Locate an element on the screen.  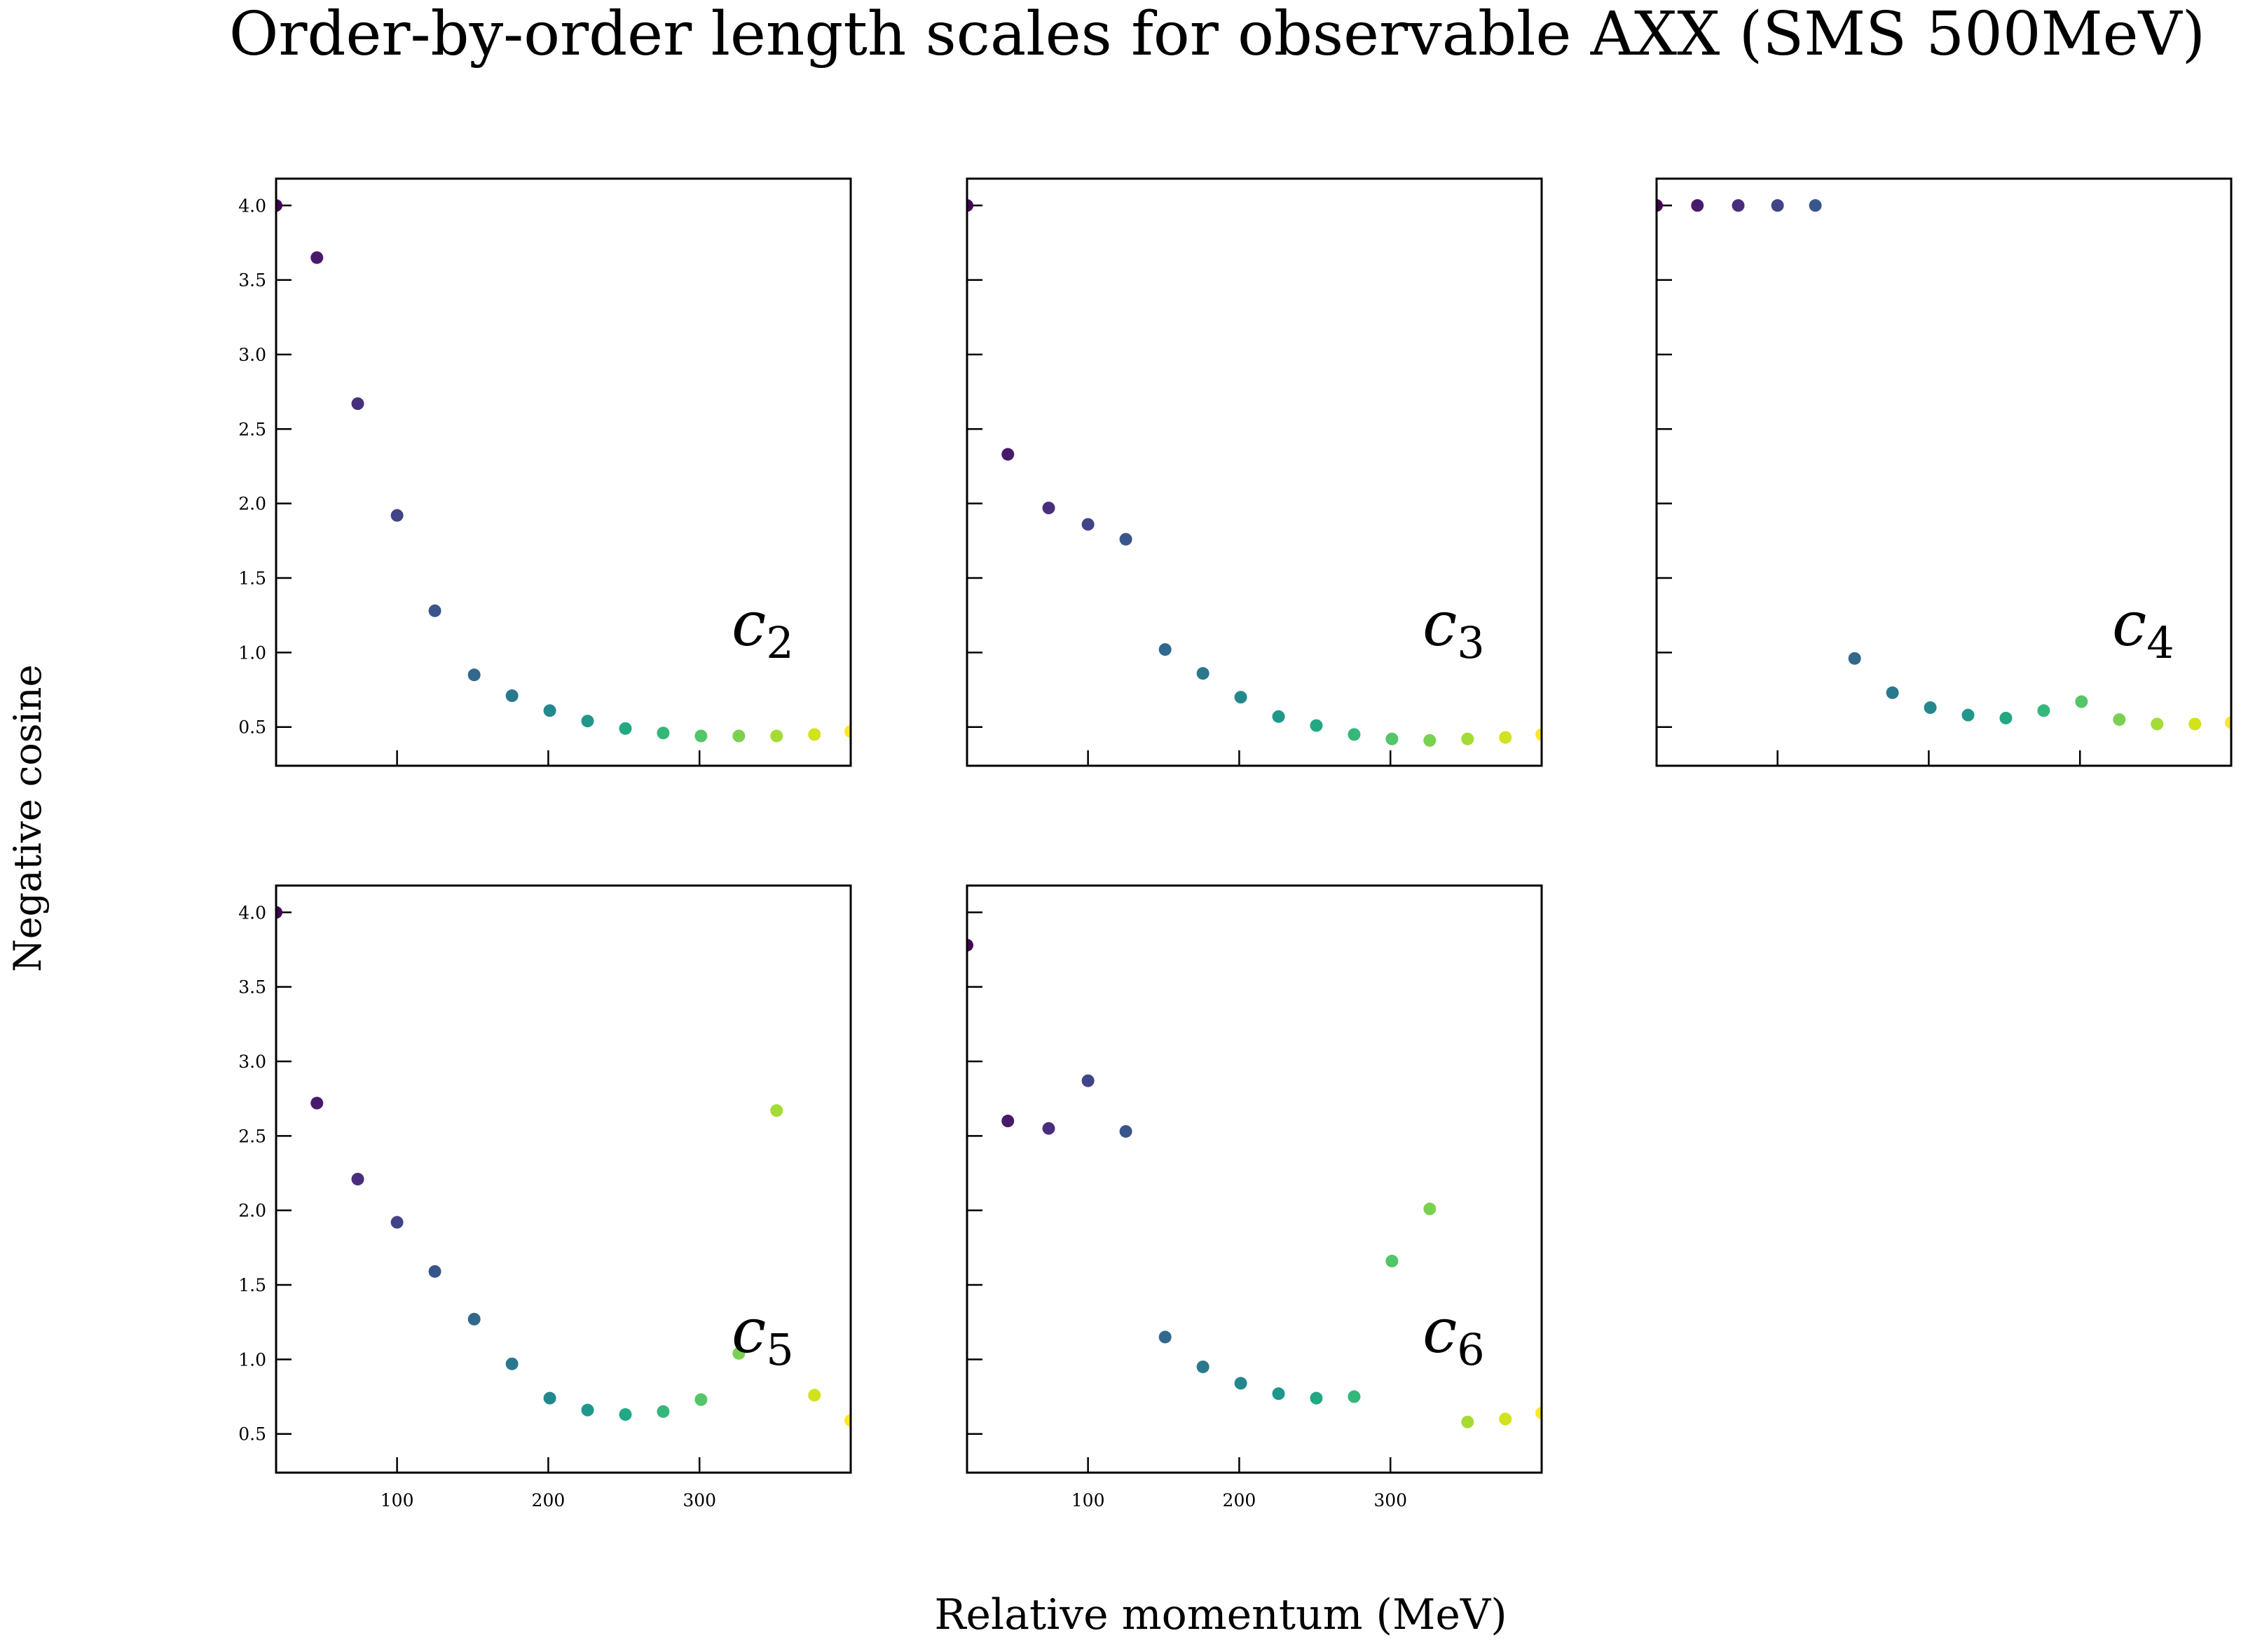
subplot-c4: c4 is located at coordinates (1944, 472).